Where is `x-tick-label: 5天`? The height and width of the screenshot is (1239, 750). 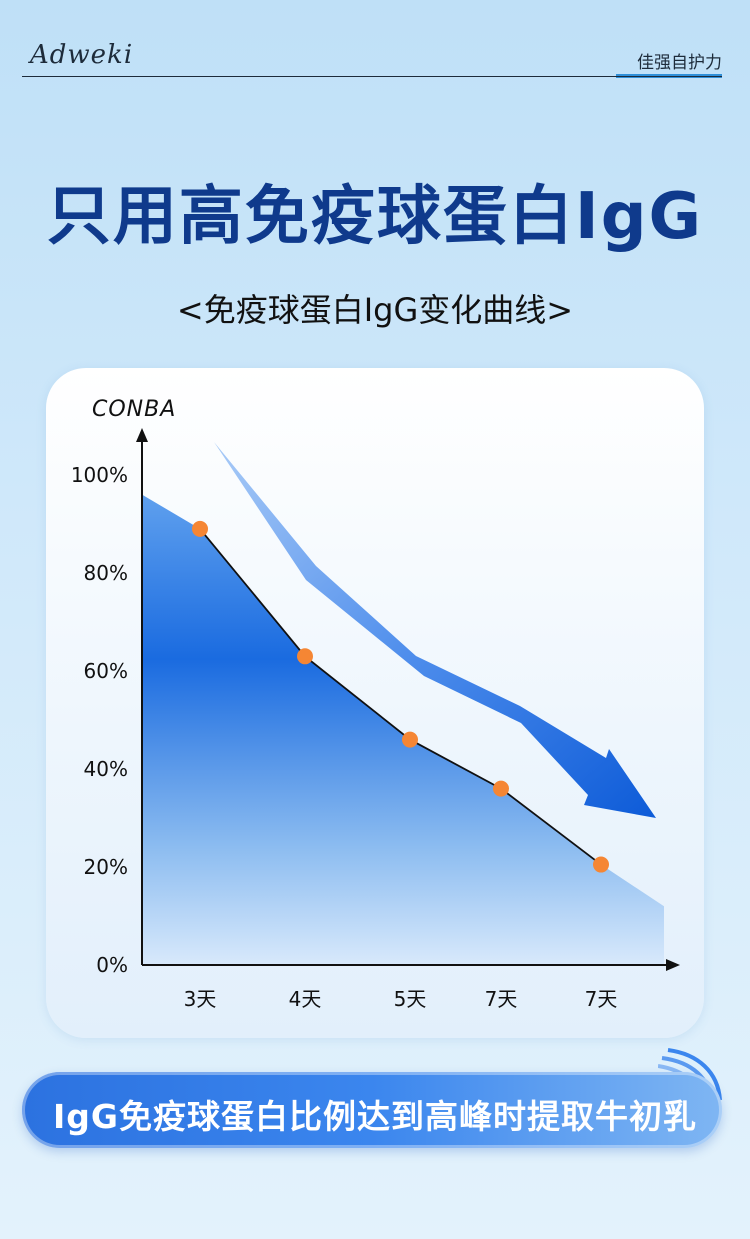
x-tick-label: 5天 is located at coordinates (410, 999).